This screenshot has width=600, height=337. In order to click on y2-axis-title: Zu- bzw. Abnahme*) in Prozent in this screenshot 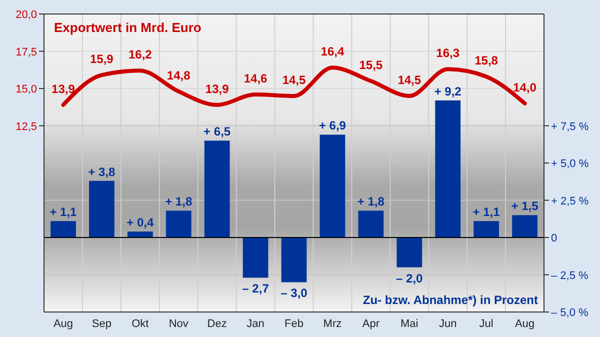, I will do `click(450, 300)`.